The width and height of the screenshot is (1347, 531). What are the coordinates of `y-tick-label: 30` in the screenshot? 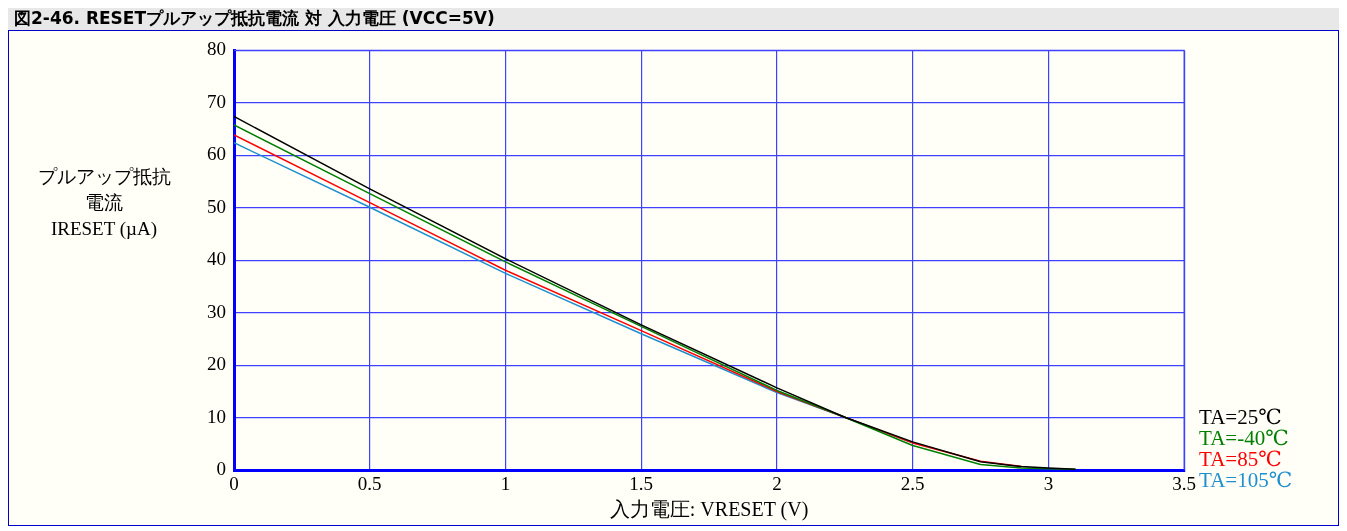 It's located at (216, 311).